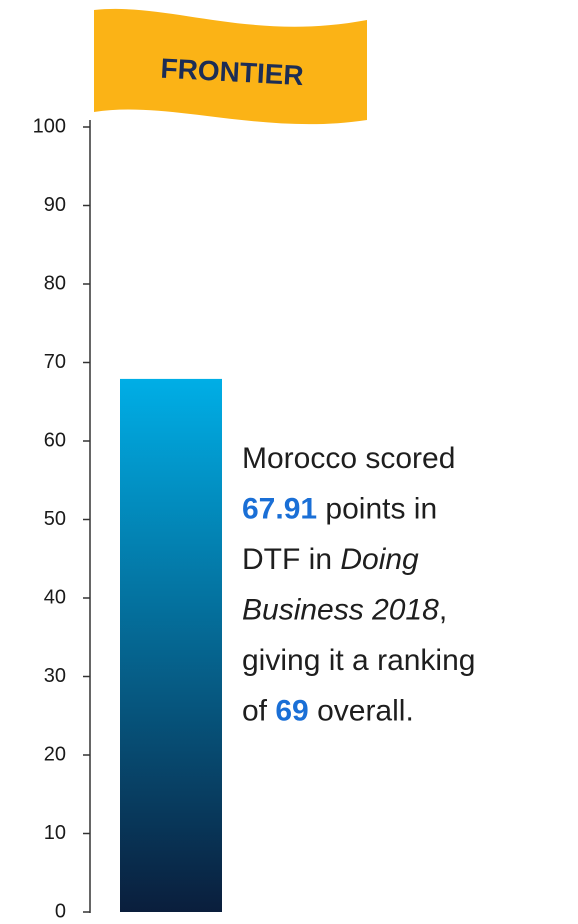 This screenshot has height=924, width=578. What do you see at coordinates (55, 362) in the screenshot?
I see `y-tick-label: 70` at bounding box center [55, 362].